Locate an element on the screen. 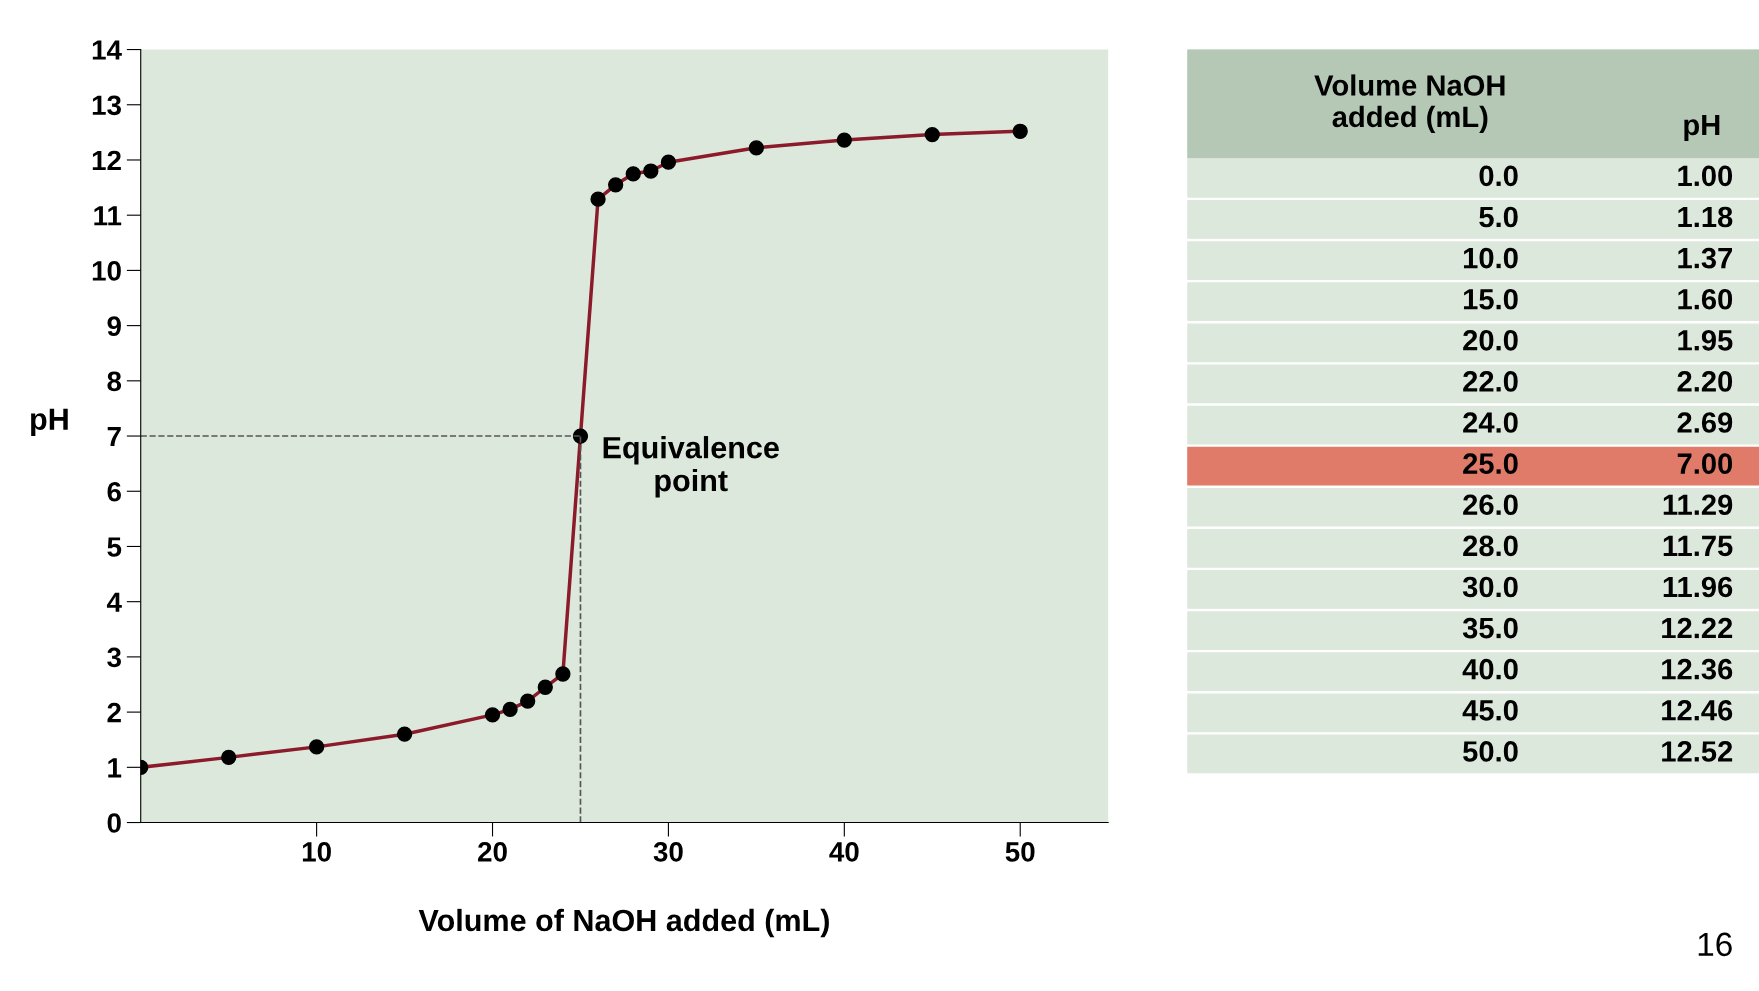 The height and width of the screenshot is (991, 1759). text: 11.96 is located at coordinates (1698, 587).